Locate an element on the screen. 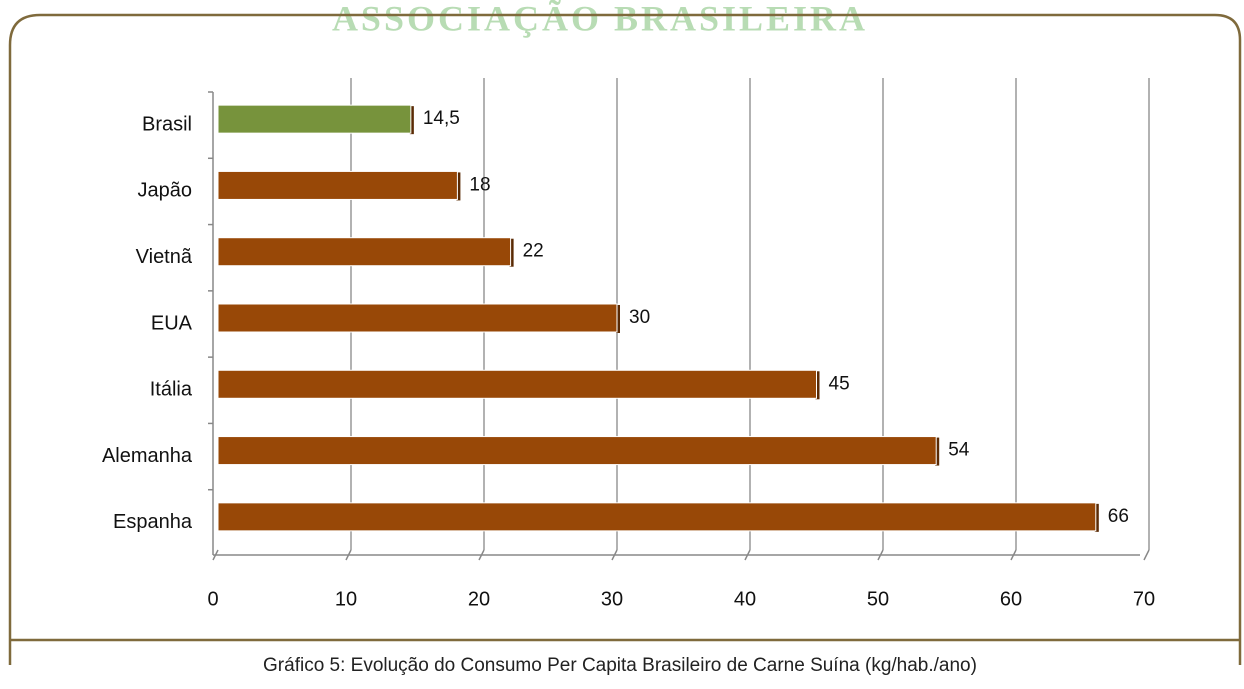  value-label: 66 is located at coordinates (1118, 516).